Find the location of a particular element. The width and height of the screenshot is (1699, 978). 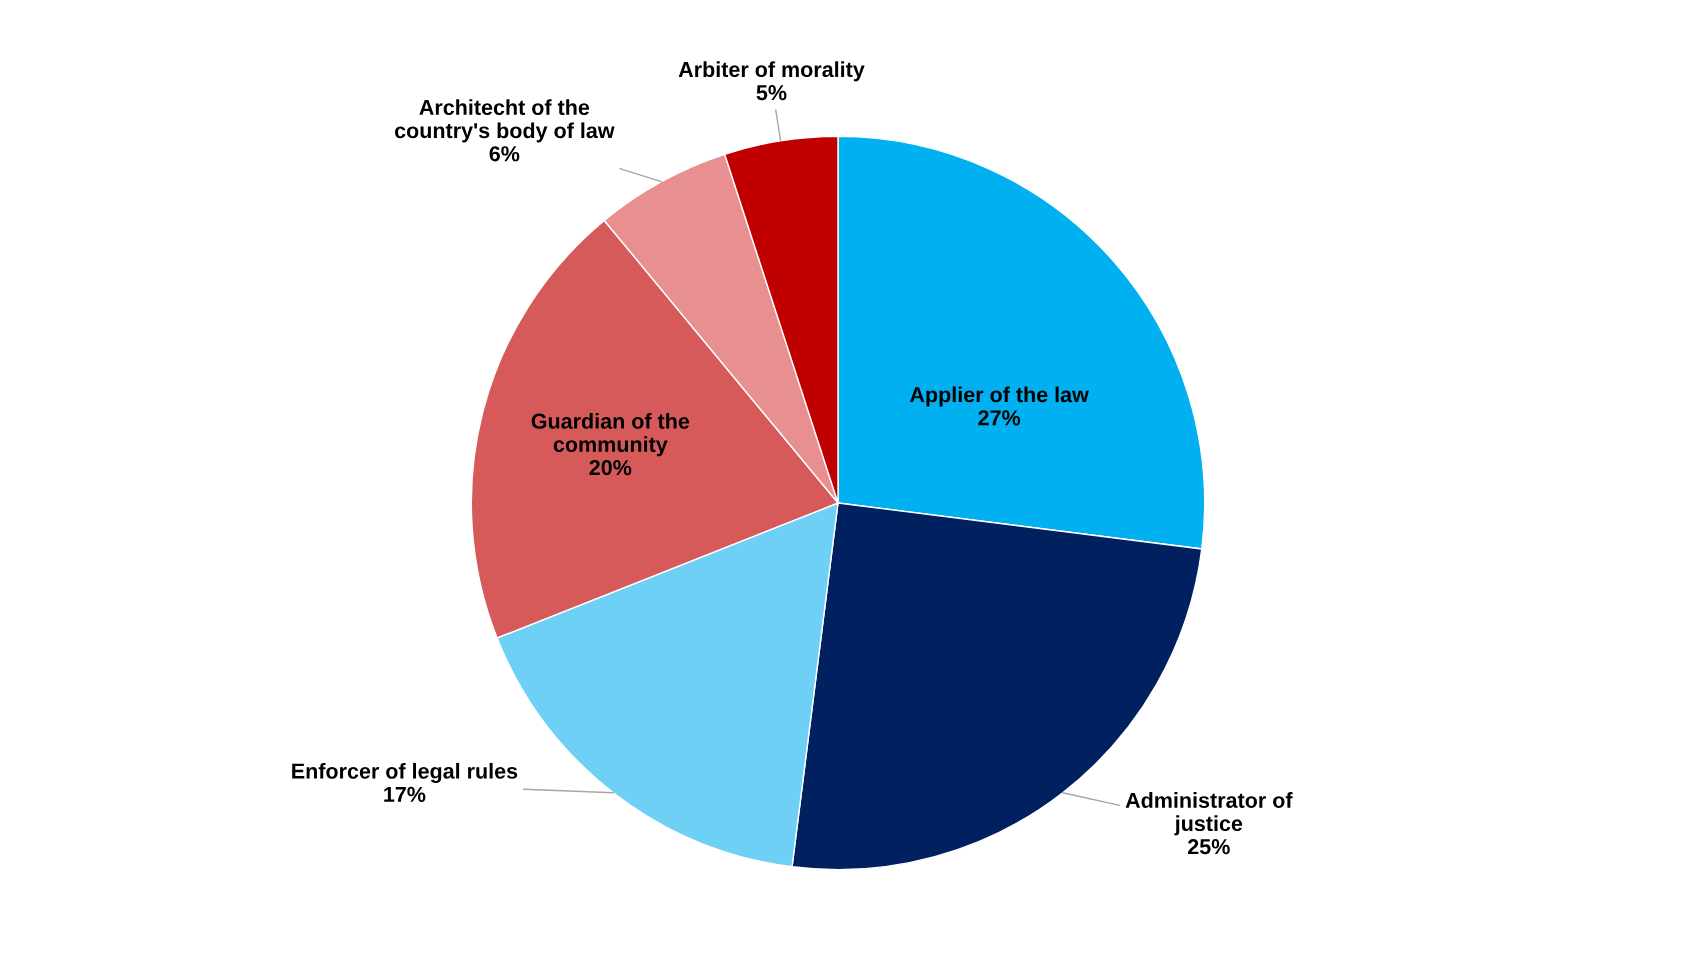

data-label: 25% is located at coordinates (1209, 847).